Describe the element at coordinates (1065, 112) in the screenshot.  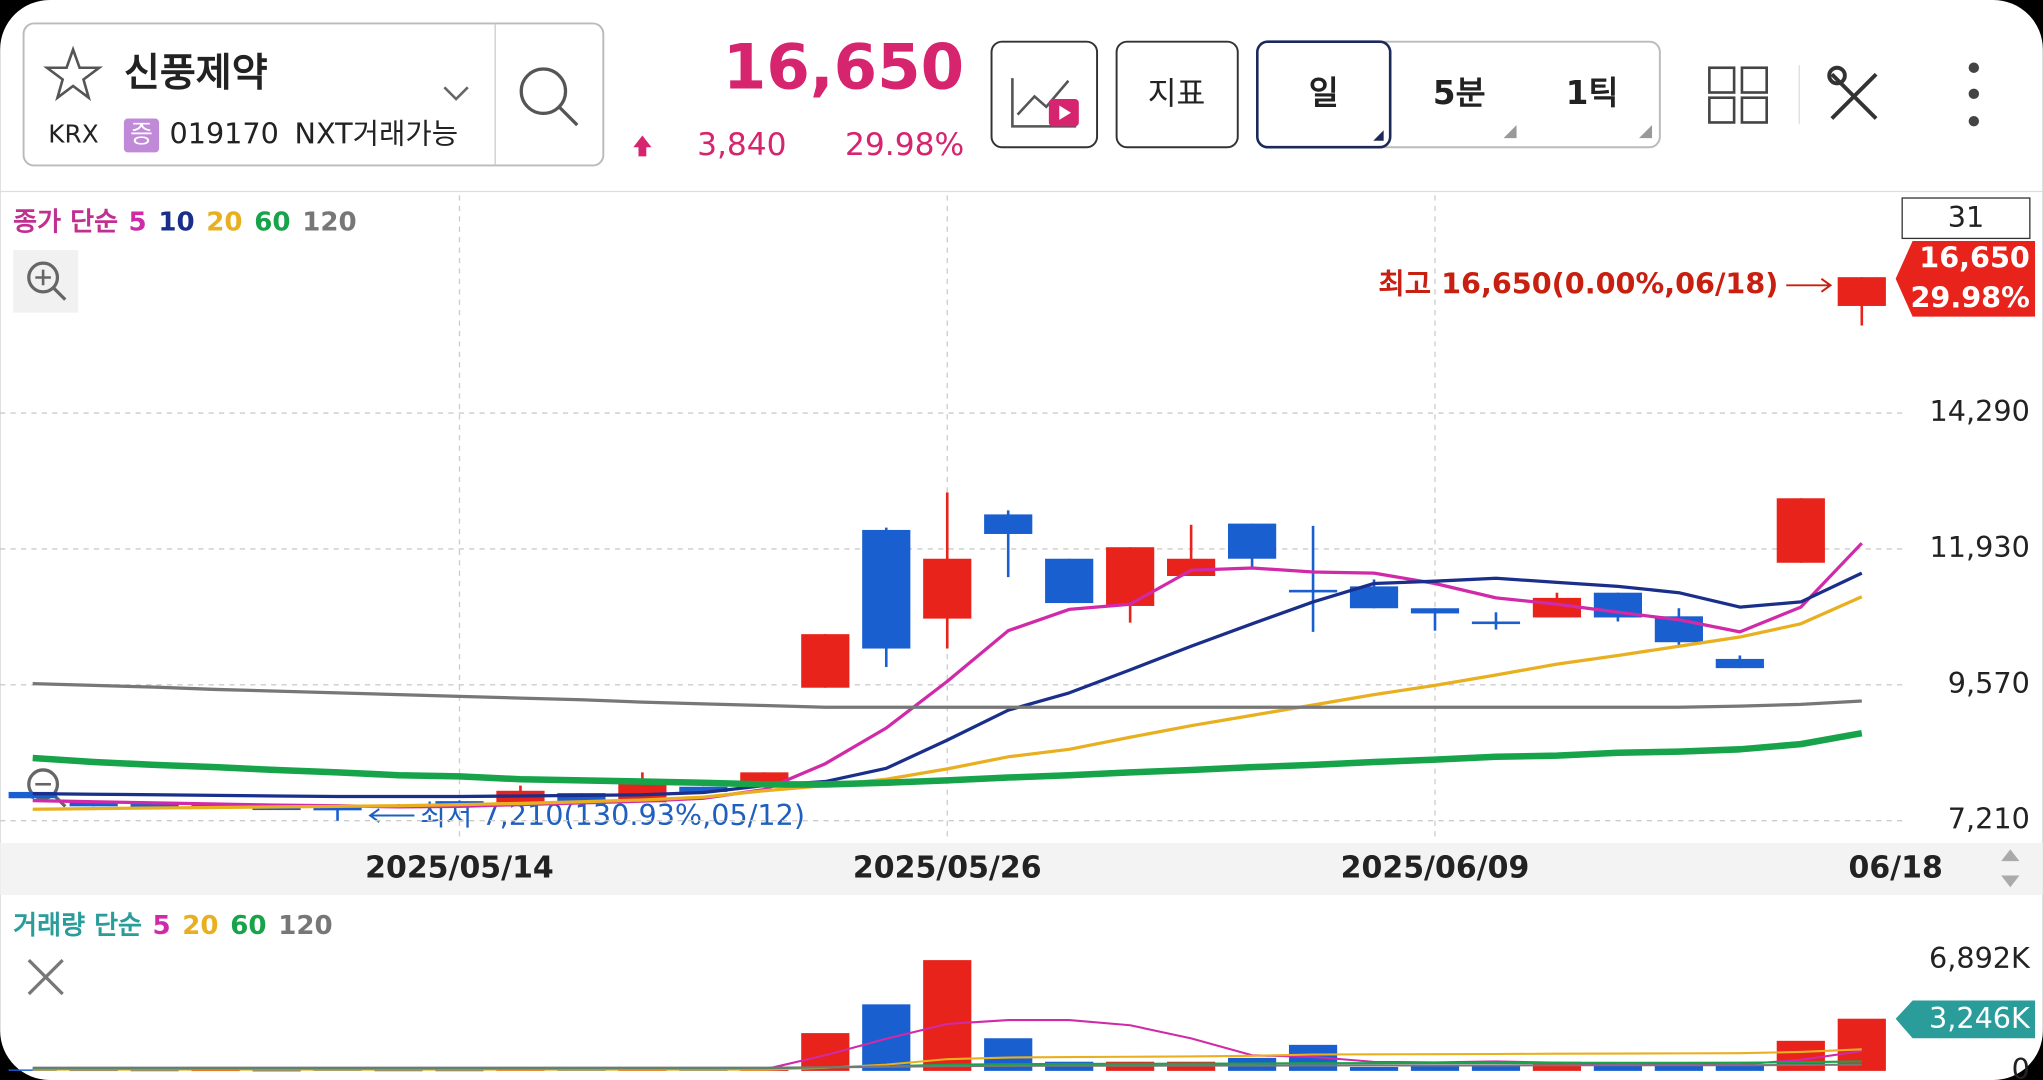
I see `icon-play` at that location.